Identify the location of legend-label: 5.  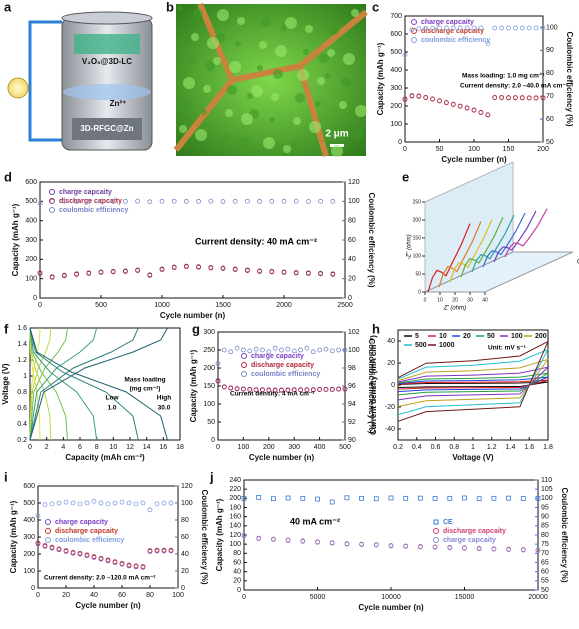
(417, 336).